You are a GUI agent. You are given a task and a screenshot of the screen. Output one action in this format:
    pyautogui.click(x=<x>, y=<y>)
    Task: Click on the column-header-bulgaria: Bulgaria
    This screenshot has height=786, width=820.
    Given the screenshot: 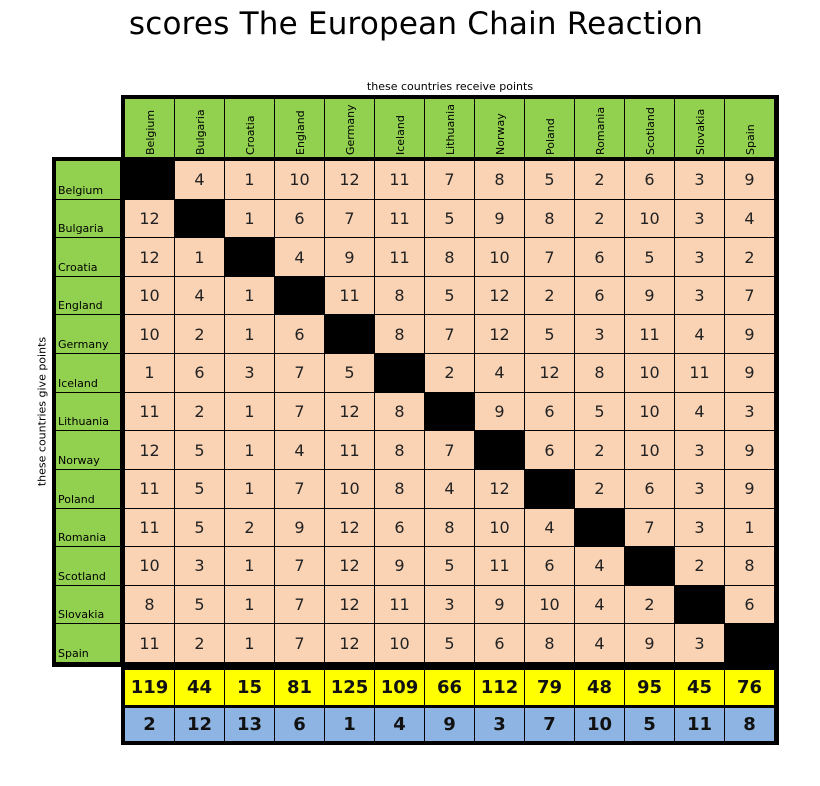 What is the action you would take?
    pyautogui.click(x=199, y=128)
    